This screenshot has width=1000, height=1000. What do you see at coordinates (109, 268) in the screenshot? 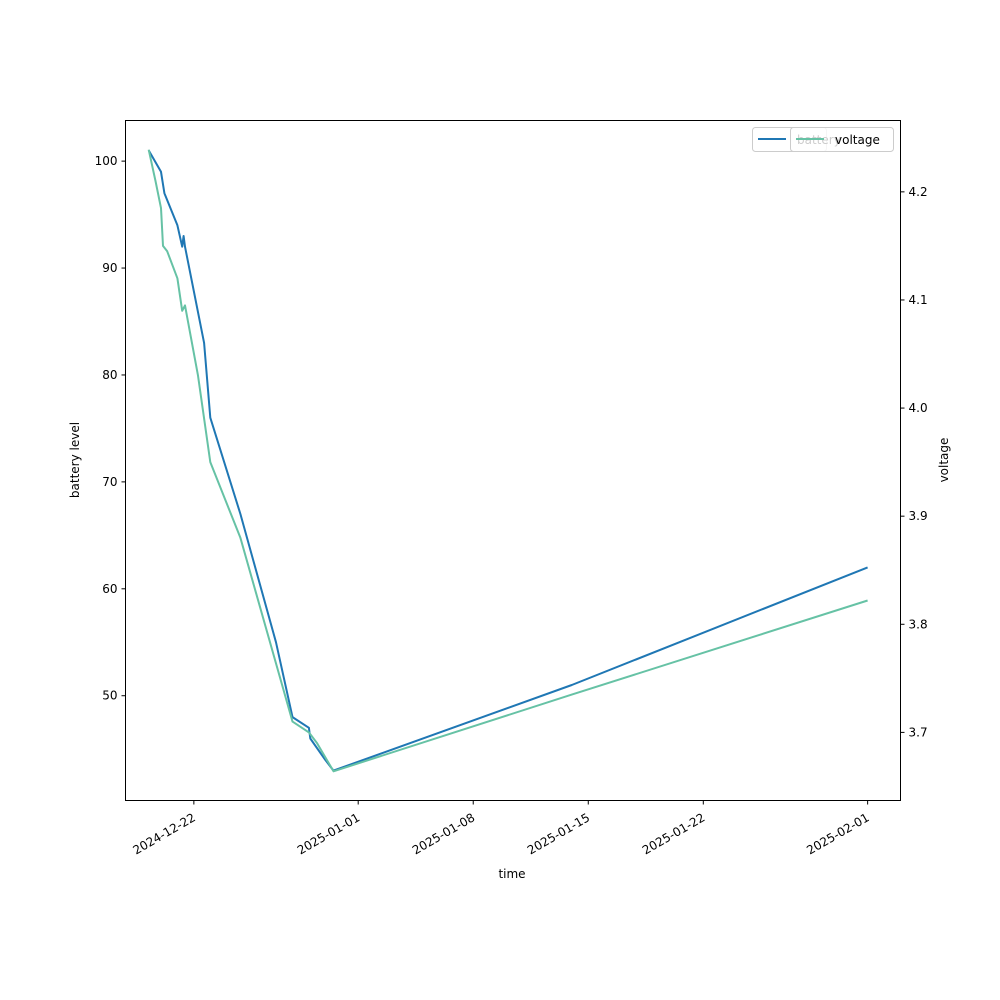
I see `y-left-tick-label: 90` at bounding box center [109, 268].